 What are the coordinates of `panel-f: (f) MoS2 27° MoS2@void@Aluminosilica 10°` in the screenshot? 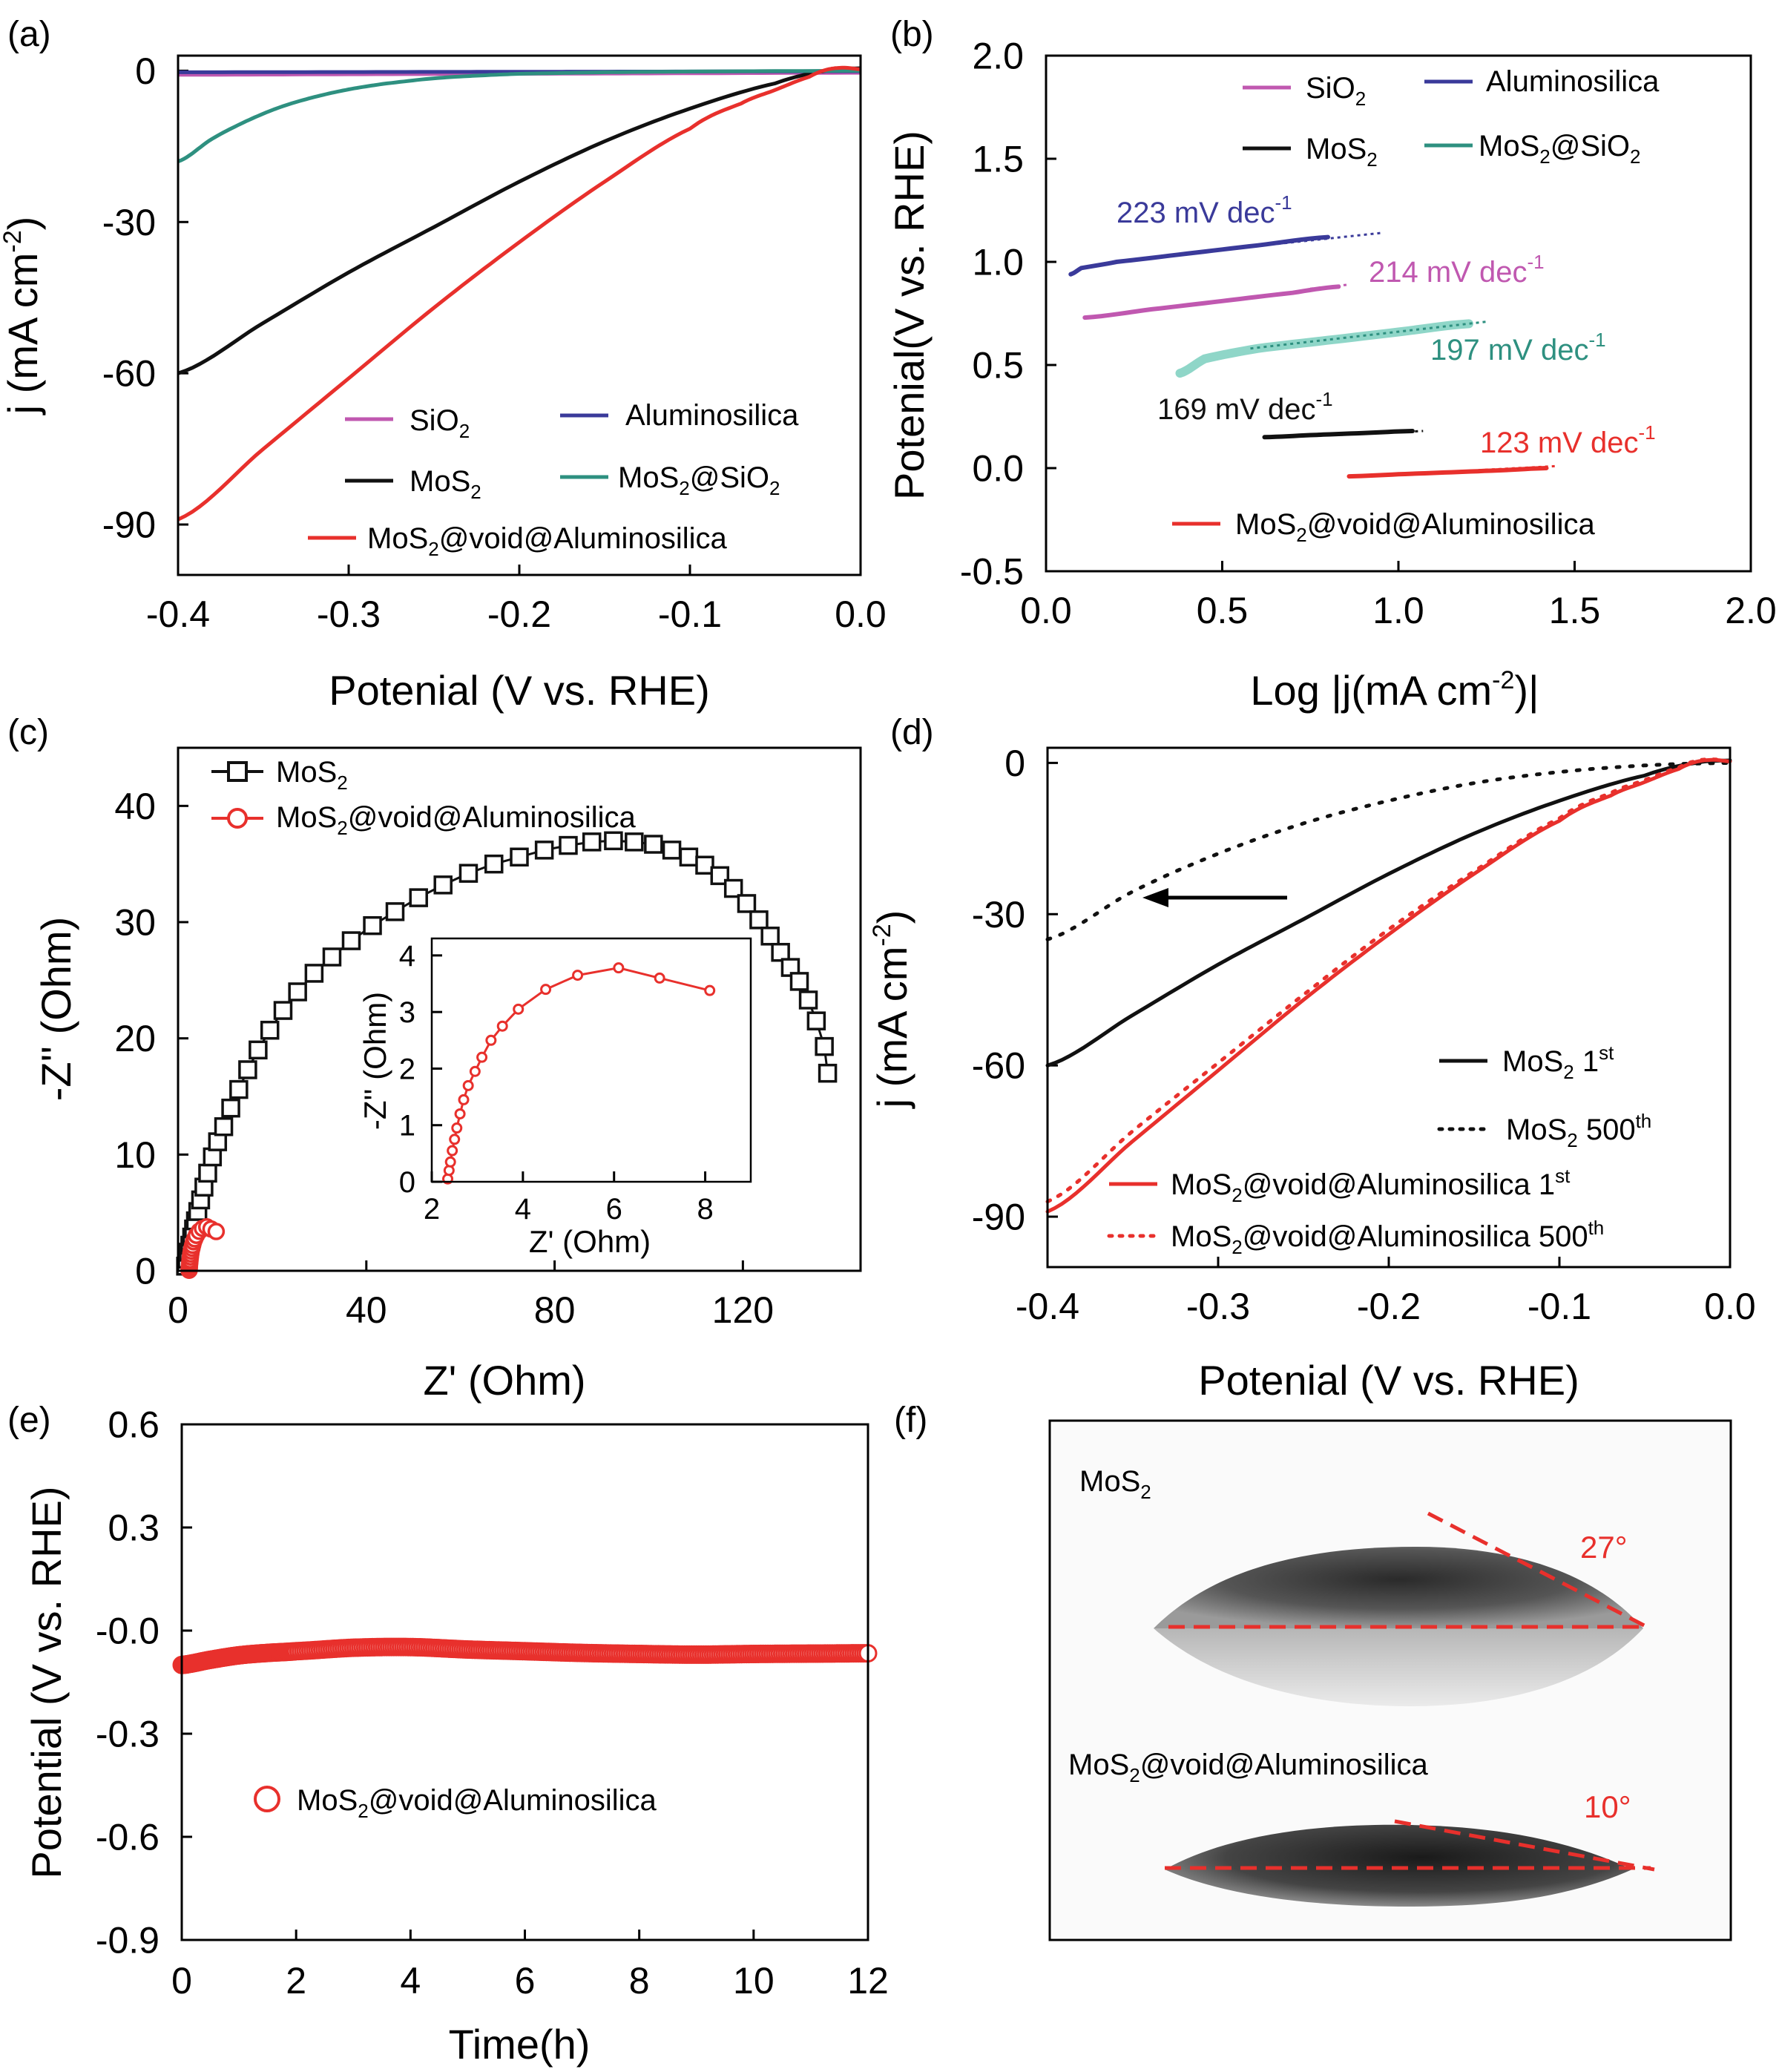 It's located at (1313, 1671).